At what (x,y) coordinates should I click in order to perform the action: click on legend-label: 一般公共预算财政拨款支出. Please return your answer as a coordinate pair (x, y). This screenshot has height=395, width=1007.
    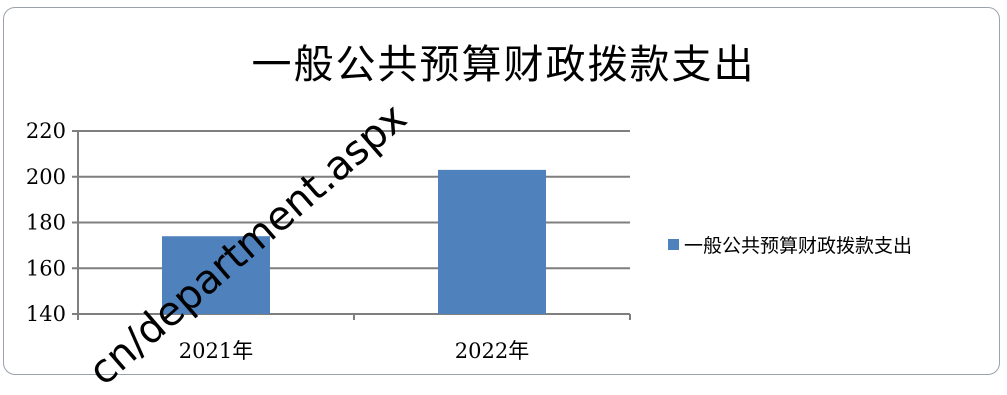
    Looking at the image, I should click on (798, 246).